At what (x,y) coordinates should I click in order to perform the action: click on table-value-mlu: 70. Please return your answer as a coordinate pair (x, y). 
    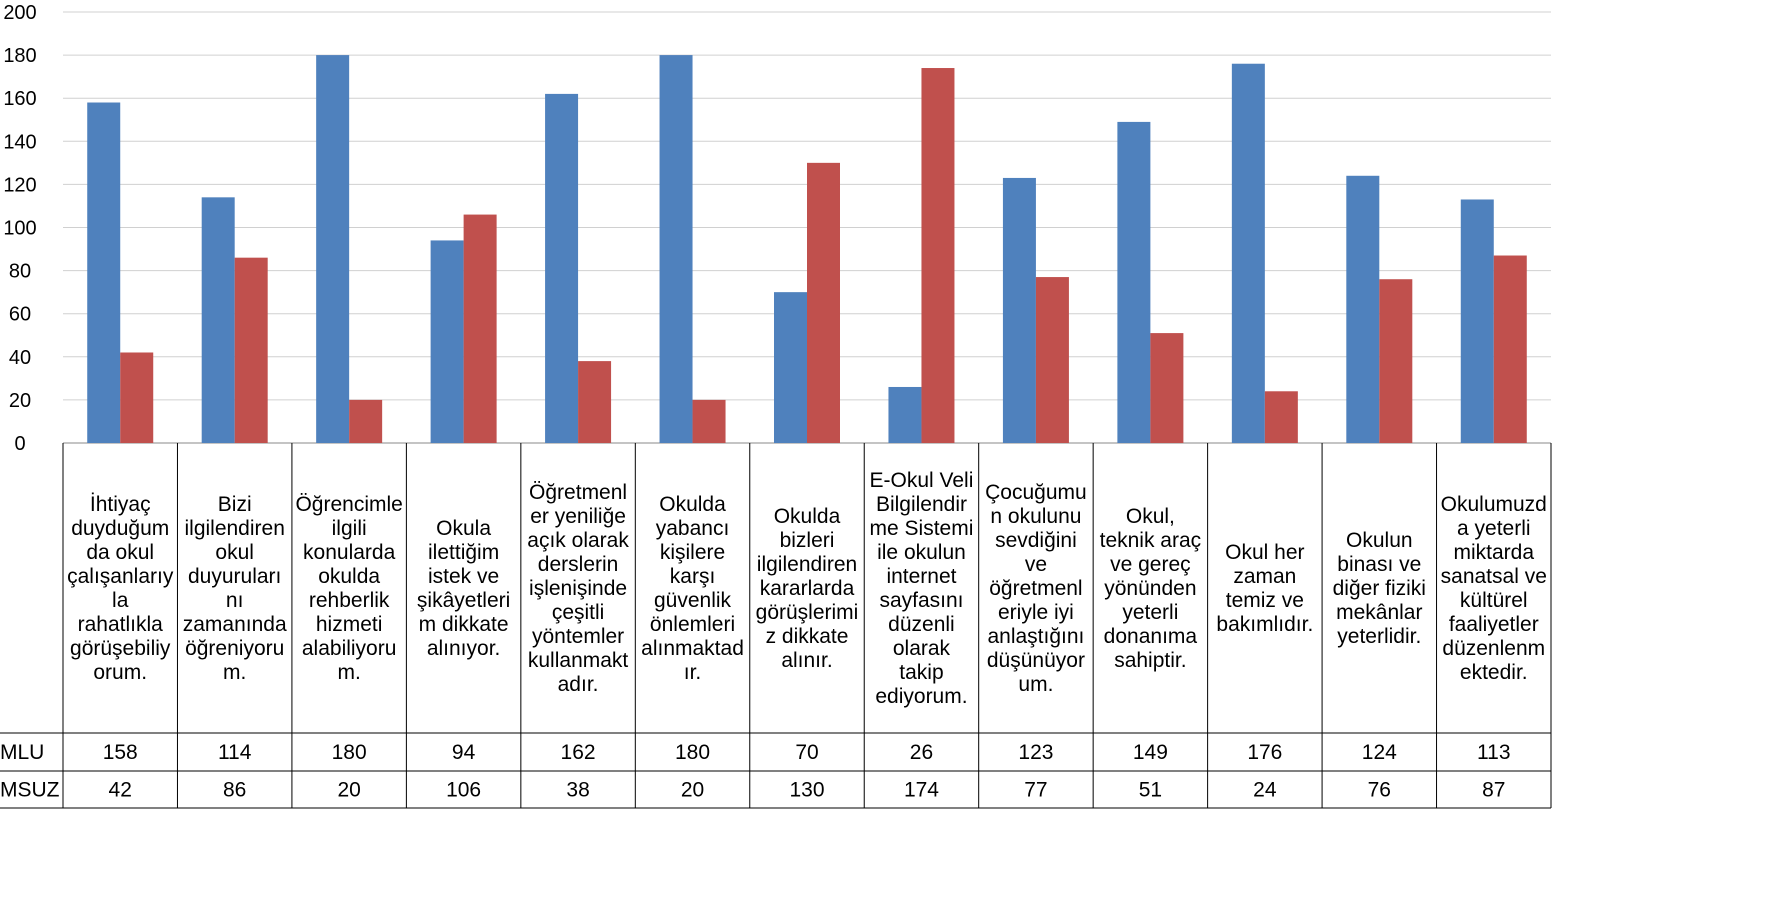
    Looking at the image, I should click on (806, 752).